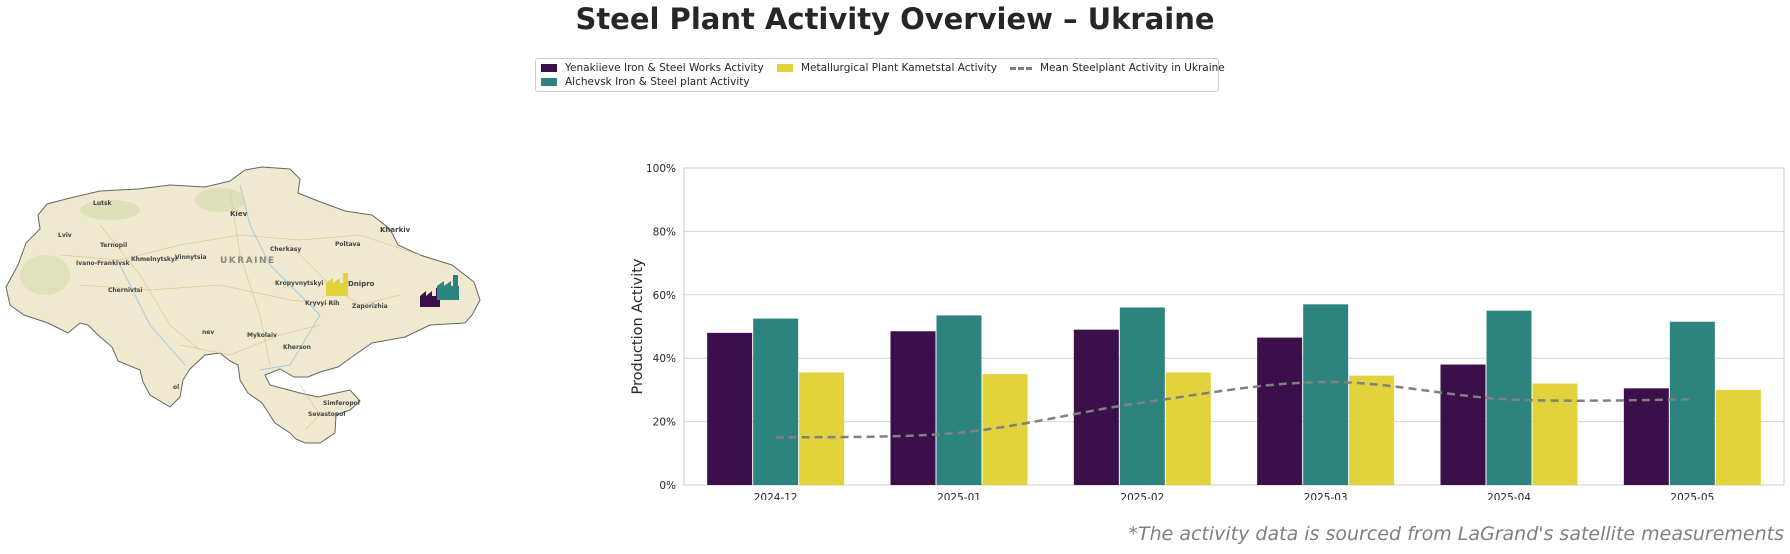  I want to click on legend-swatch-kametstal, so click(785, 68).